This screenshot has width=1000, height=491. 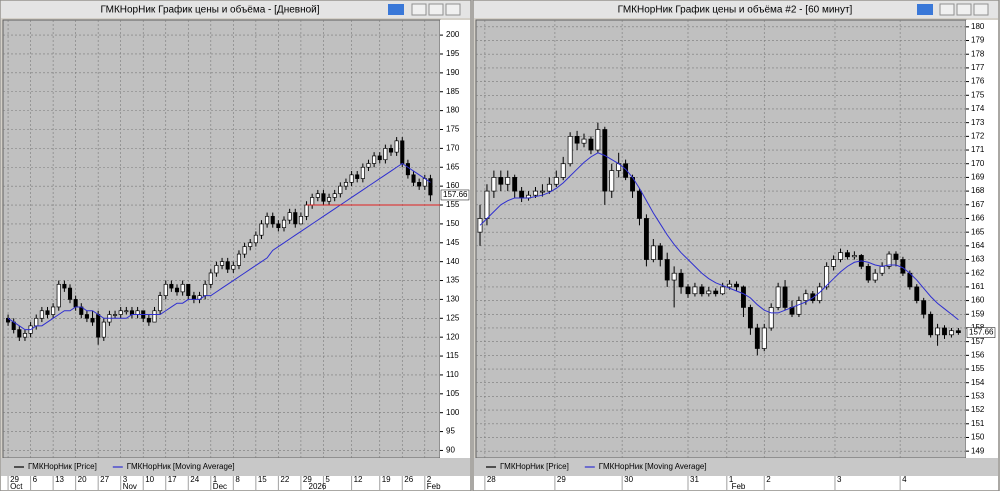 What do you see at coordinates (453, 317) in the screenshot?
I see `y-tick-label: 125` at bounding box center [453, 317].